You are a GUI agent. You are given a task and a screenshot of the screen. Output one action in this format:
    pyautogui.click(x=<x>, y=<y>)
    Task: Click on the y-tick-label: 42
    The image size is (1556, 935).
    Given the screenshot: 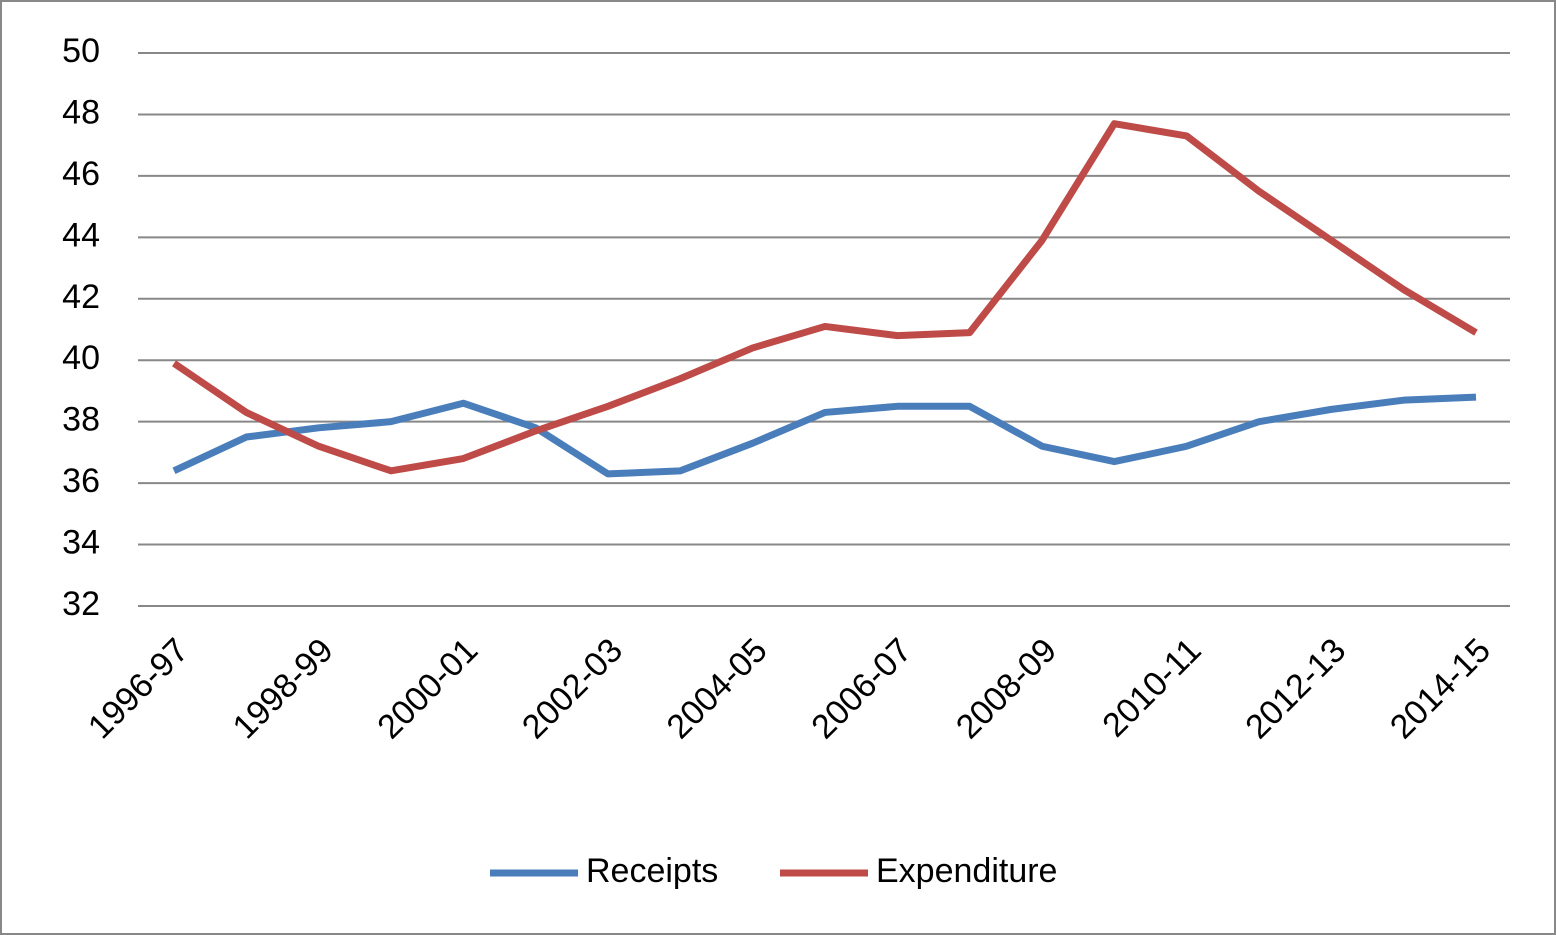 What is the action you would take?
    pyautogui.click(x=81, y=297)
    